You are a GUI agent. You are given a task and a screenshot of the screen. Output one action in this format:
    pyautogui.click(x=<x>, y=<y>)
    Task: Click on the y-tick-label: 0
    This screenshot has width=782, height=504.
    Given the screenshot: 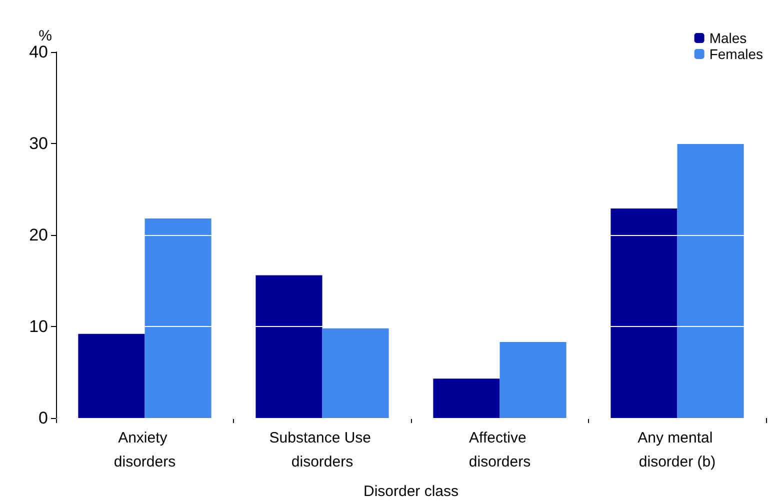 What is the action you would take?
    pyautogui.click(x=43, y=418)
    